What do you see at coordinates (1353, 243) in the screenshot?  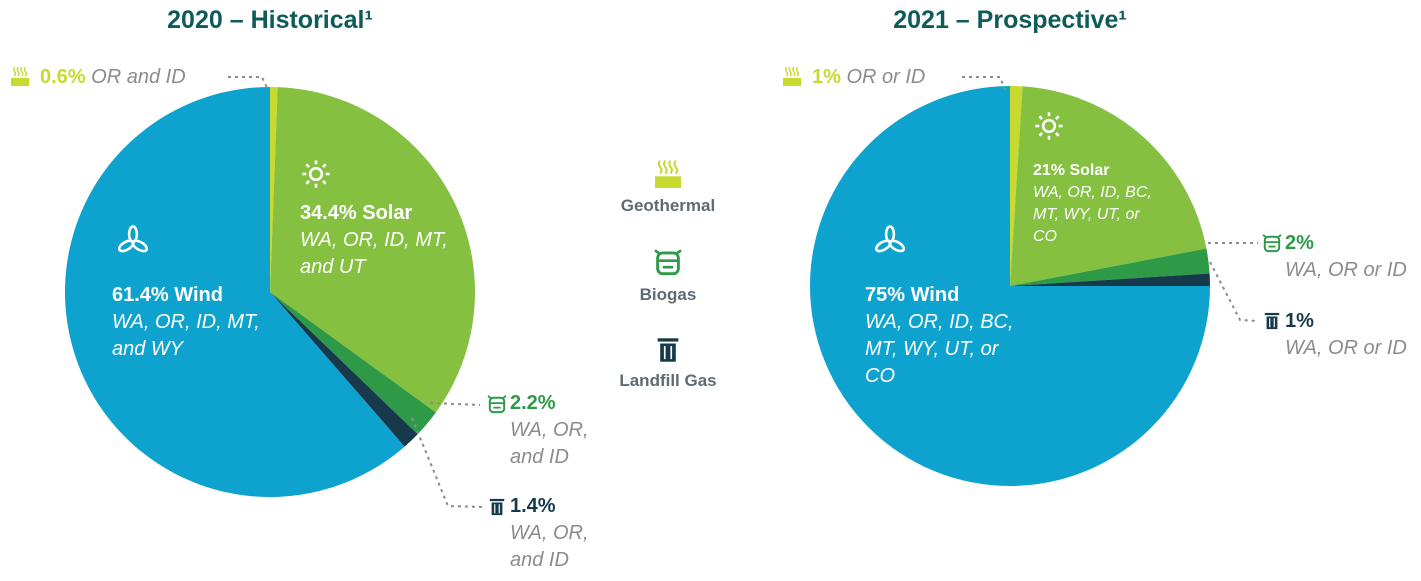 I see `label-head: 2%` at bounding box center [1353, 243].